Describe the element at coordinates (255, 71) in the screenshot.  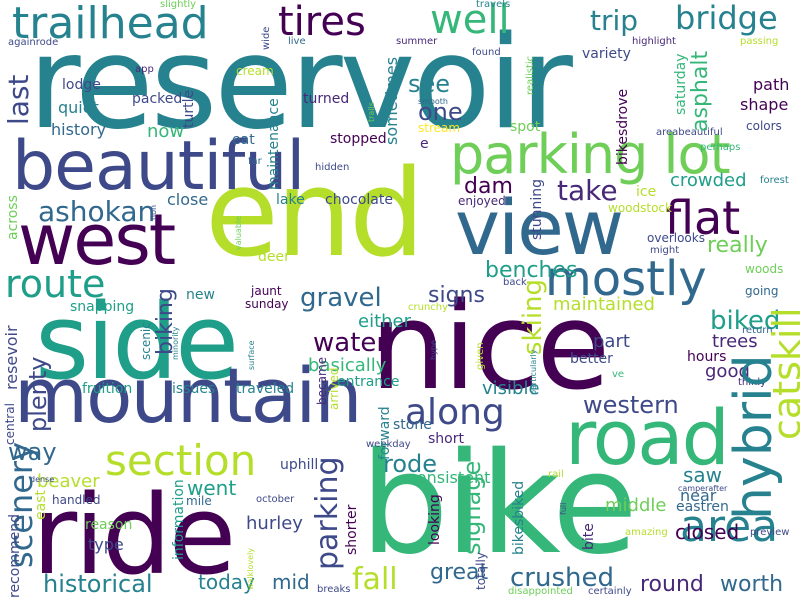
I see `word-cream: cream` at that location.